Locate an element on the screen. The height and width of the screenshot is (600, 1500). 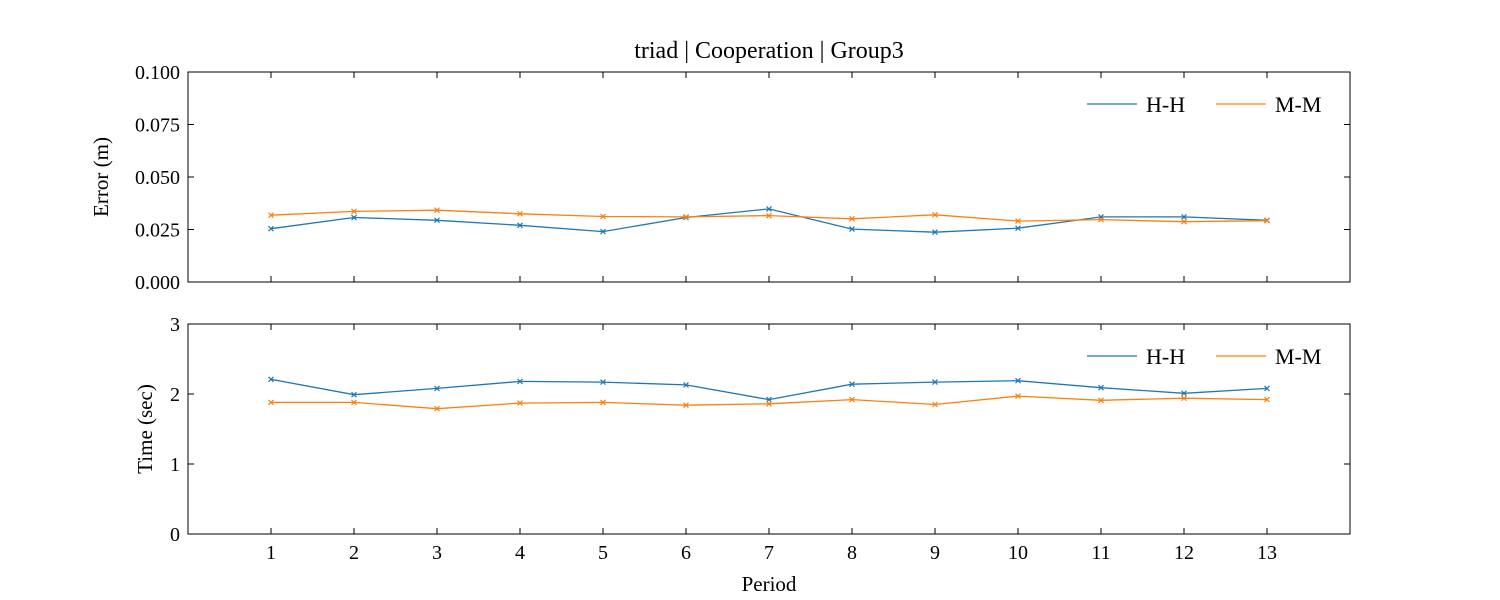
panel-2-legend-label-h-h: H-H is located at coordinates (1165, 356).